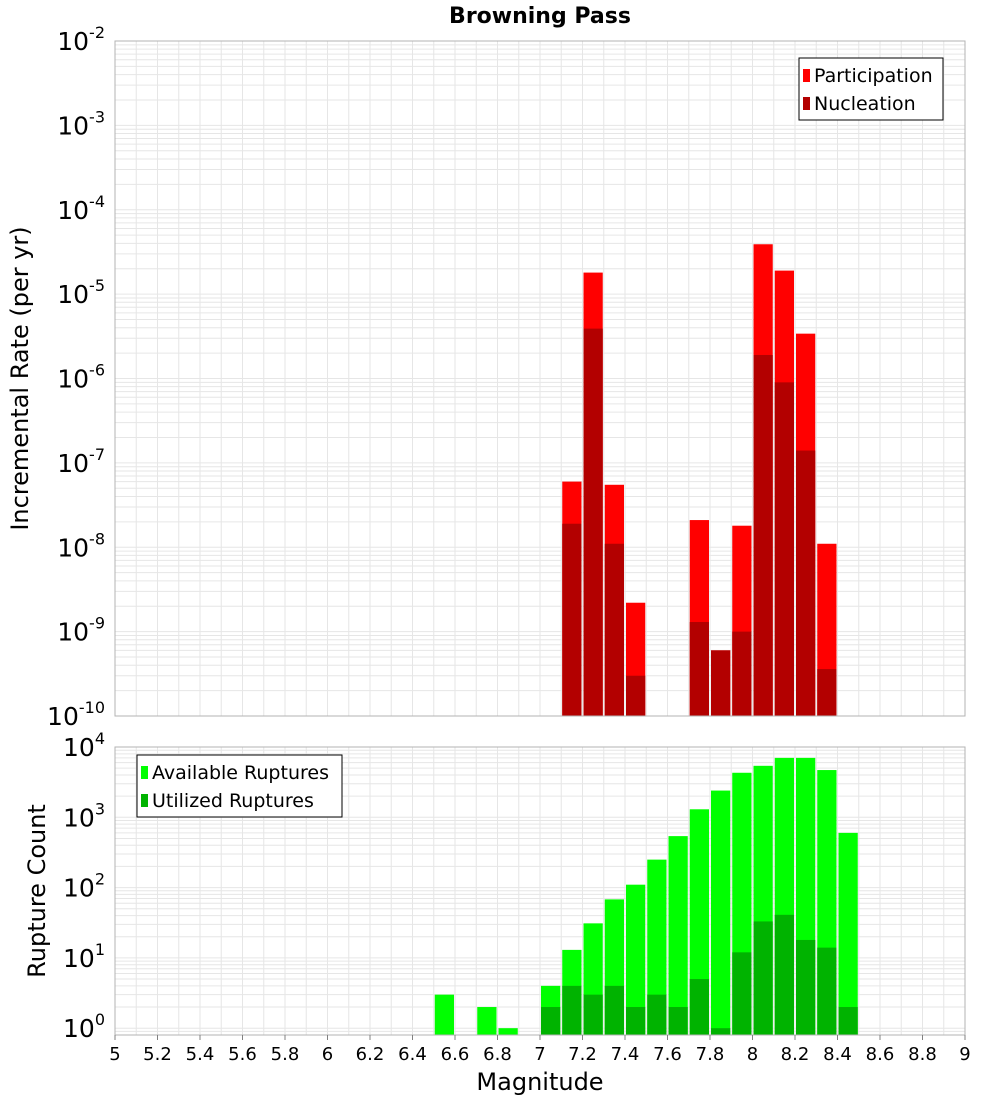 Image resolution: width=1000 pixels, height=1100 pixels. Describe the element at coordinates (625, 1054) in the screenshot. I see `x-tick-label: 7.4` at that location.